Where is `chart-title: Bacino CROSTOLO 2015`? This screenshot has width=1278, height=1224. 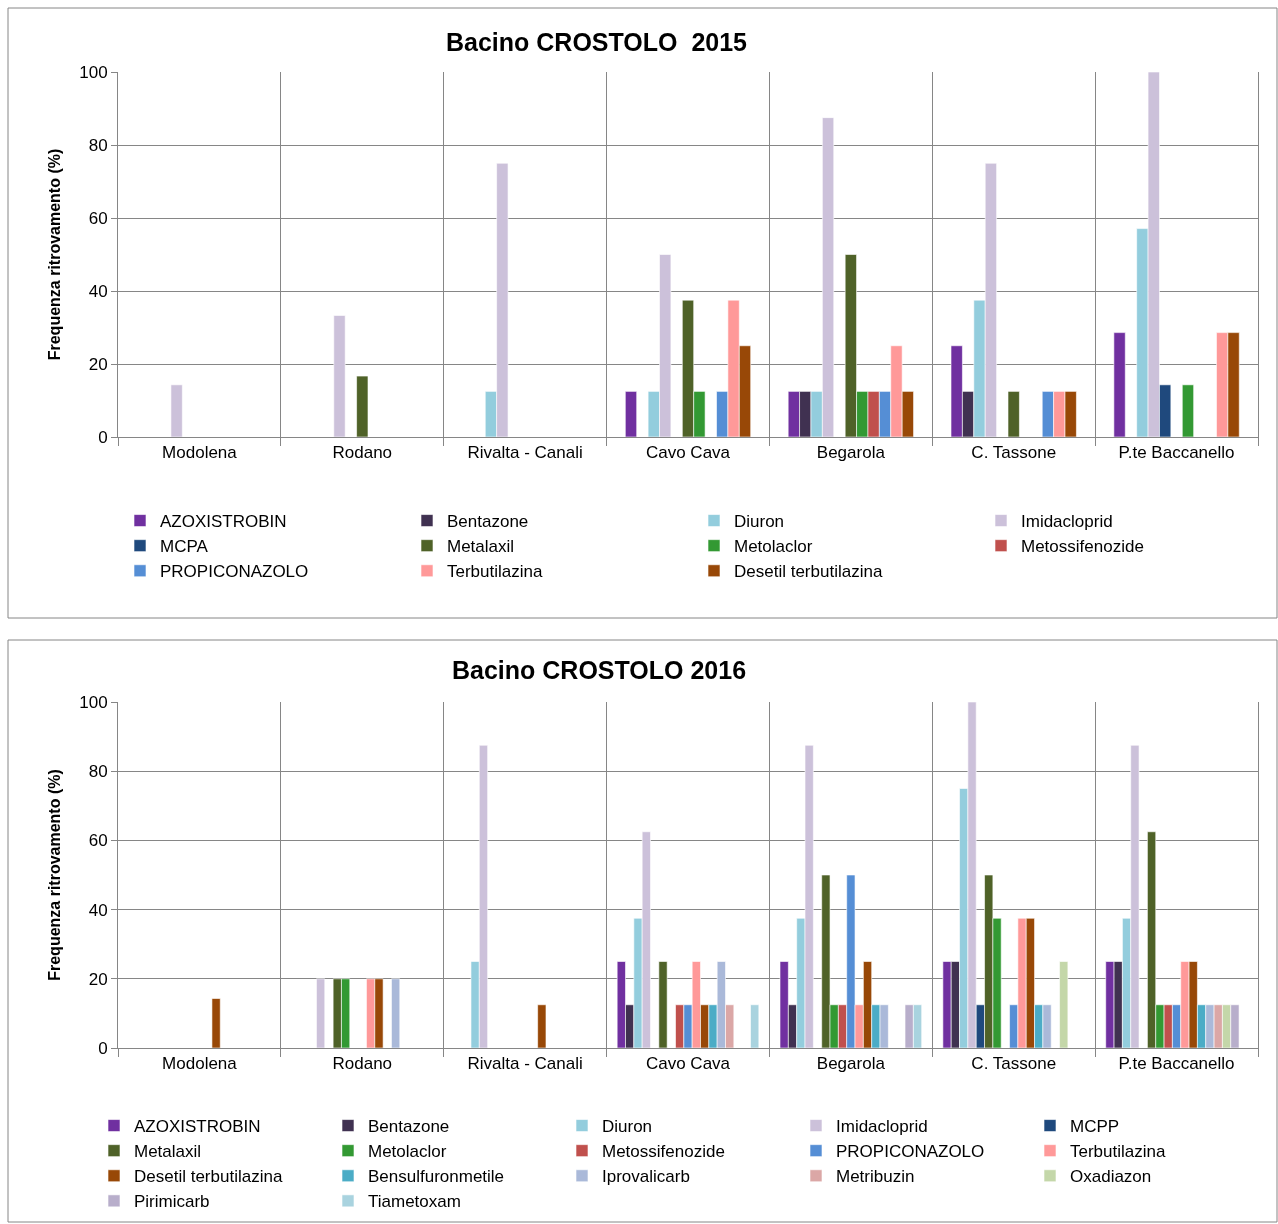
chart-title: Bacino CROSTOLO 2015 is located at coordinates (597, 42).